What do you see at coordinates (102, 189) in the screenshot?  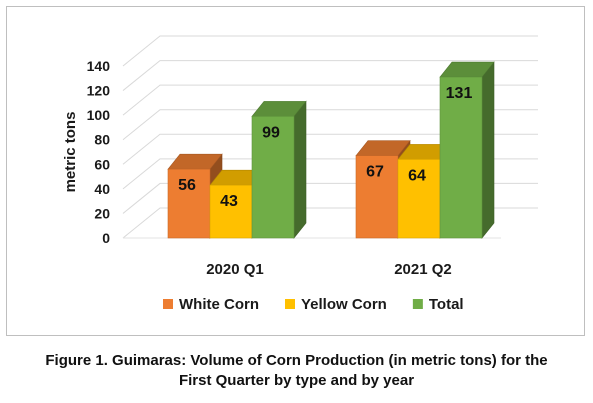 I see `y-tick-label: 40` at bounding box center [102, 189].